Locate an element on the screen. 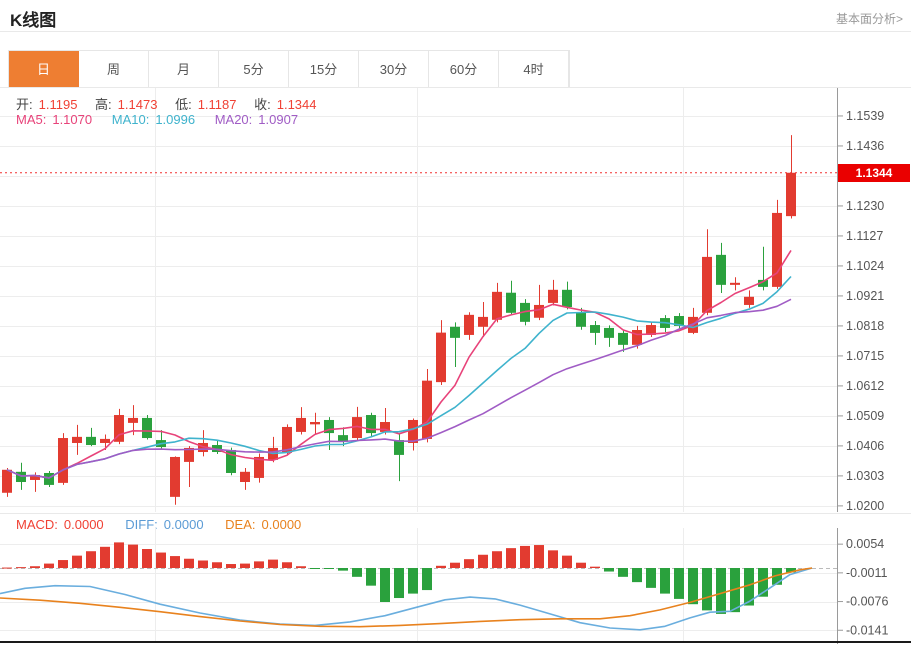  tab-30min: 30分 is located at coordinates (394, 69).